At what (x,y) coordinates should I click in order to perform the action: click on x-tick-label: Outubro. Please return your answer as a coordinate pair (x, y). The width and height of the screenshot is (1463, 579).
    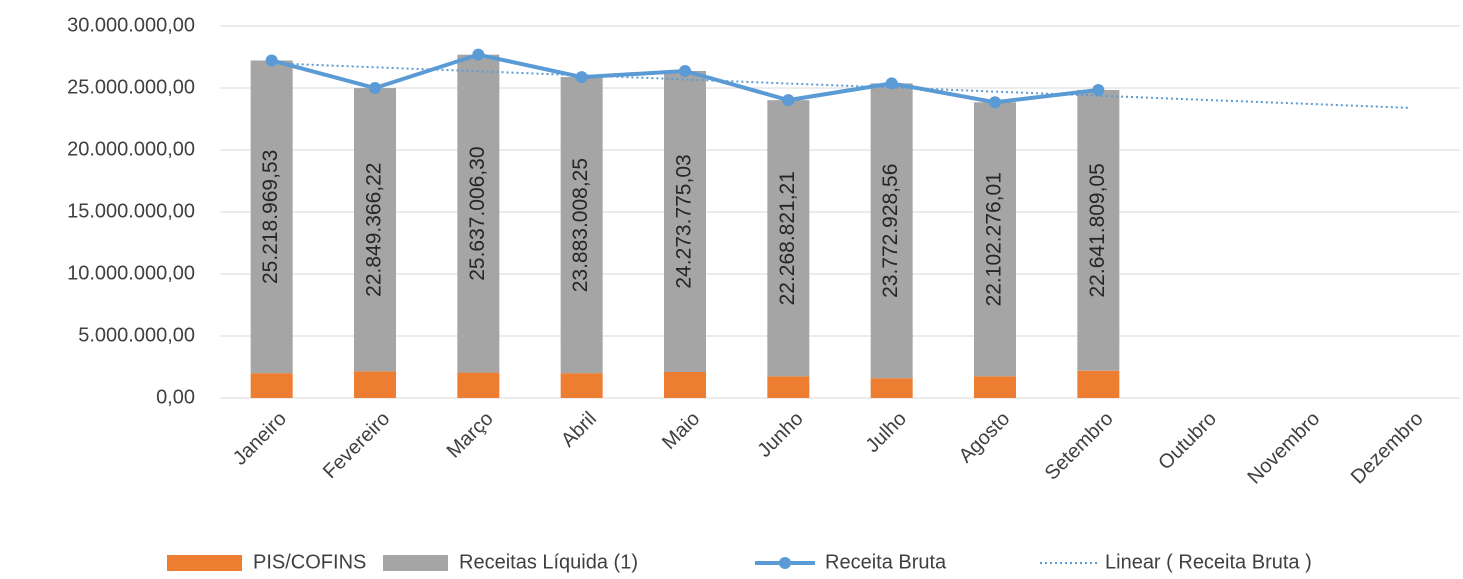
    Looking at the image, I should click on (1187, 441).